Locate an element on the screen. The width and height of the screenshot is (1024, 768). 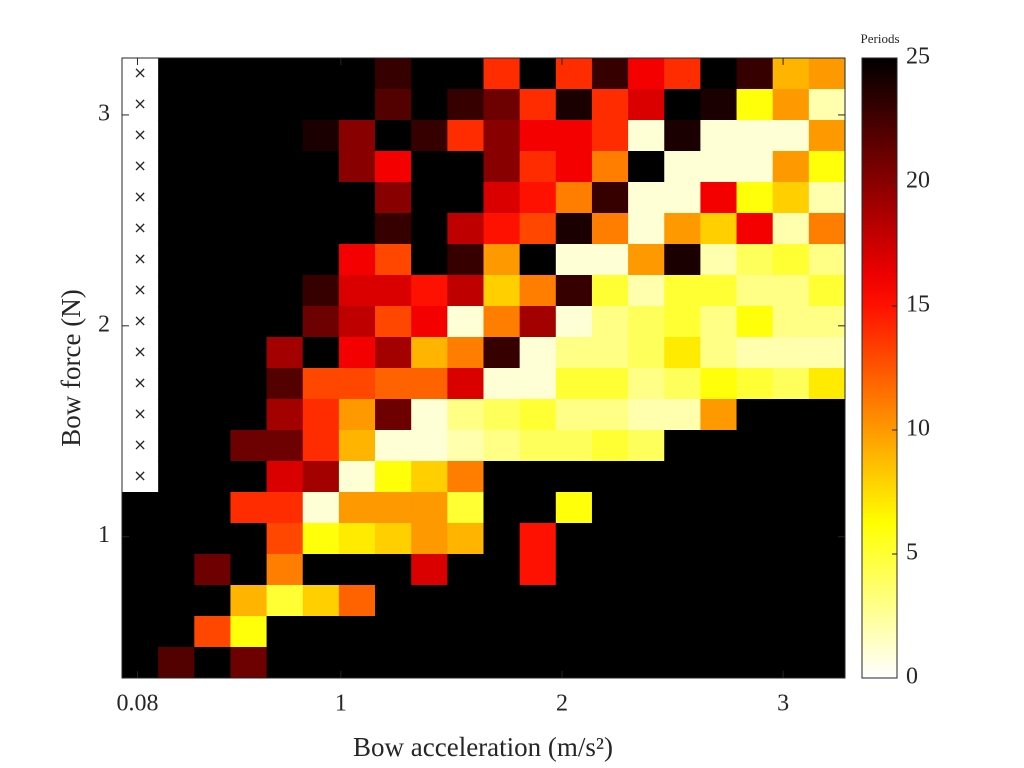
colorbar is located at coordinates (879, 368).